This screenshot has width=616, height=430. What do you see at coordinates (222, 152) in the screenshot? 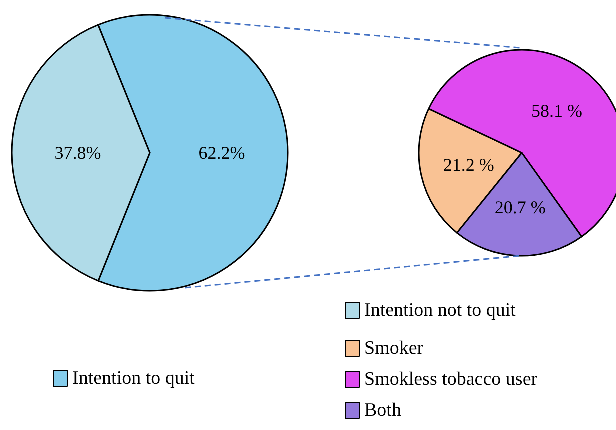
I see `data-label: 62.2%` at bounding box center [222, 152].